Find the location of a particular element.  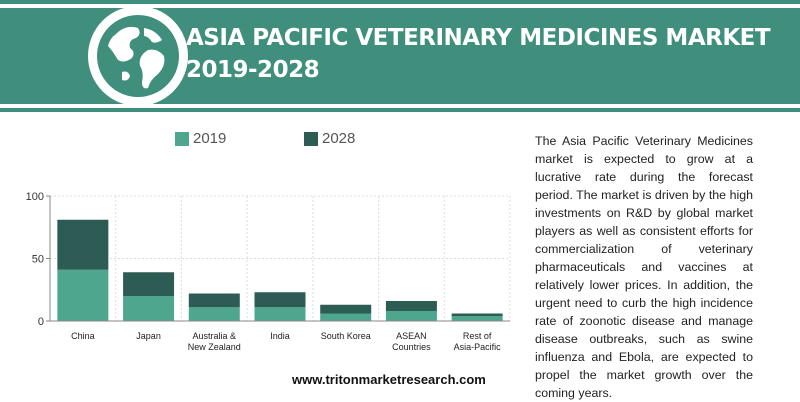

website-link: www.tritonmarketresearch.com is located at coordinates (389, 379).